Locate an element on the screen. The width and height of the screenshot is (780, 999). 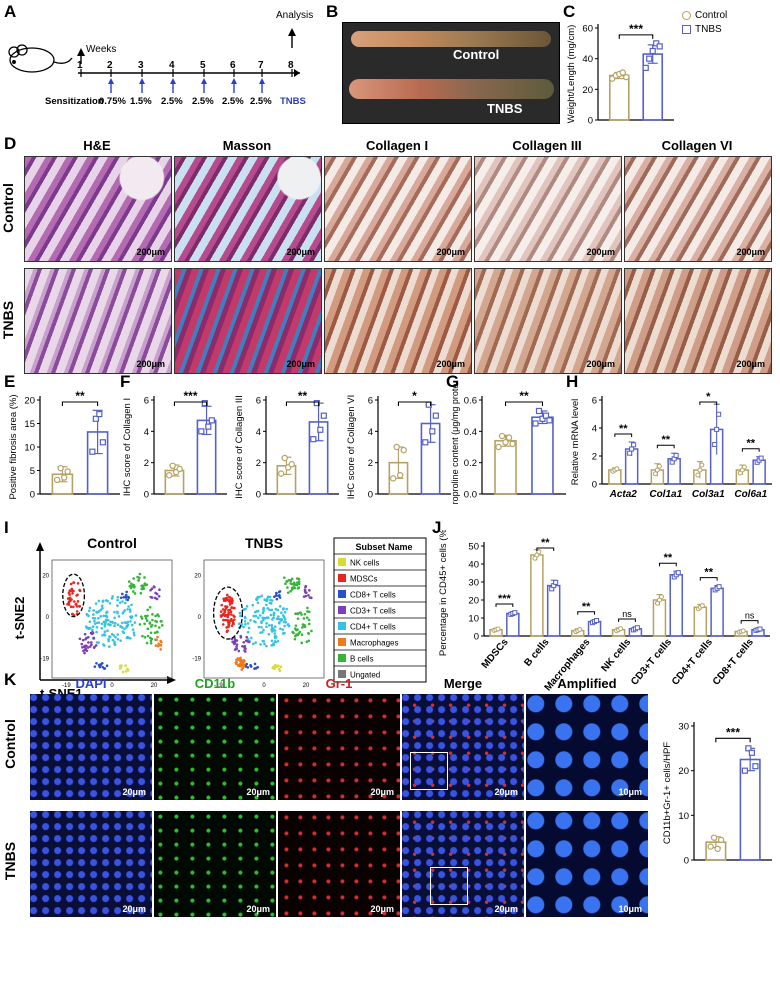
histology-column-header: Collagen VI is located at coordinates (697, 145).